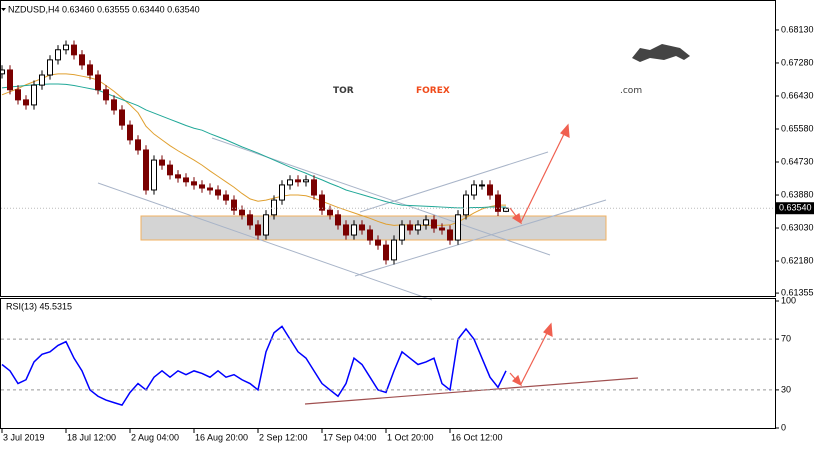  I want to click on watermark-com: .com, so click(631, 91).